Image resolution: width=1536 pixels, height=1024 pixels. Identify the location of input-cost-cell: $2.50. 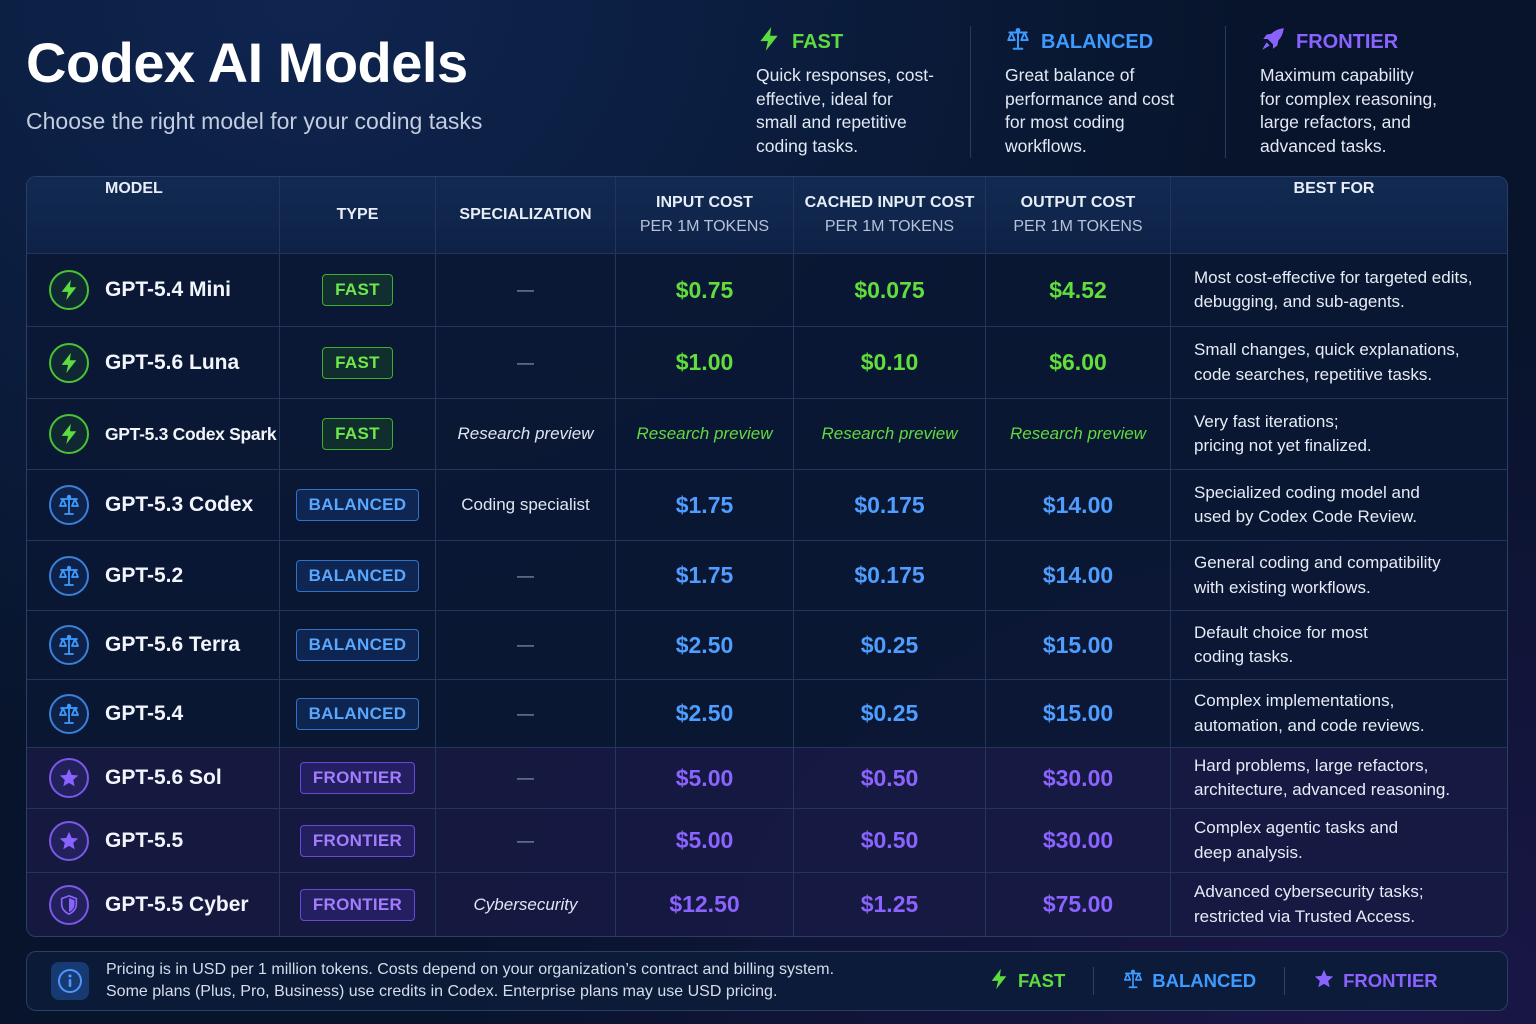
(705, 713).